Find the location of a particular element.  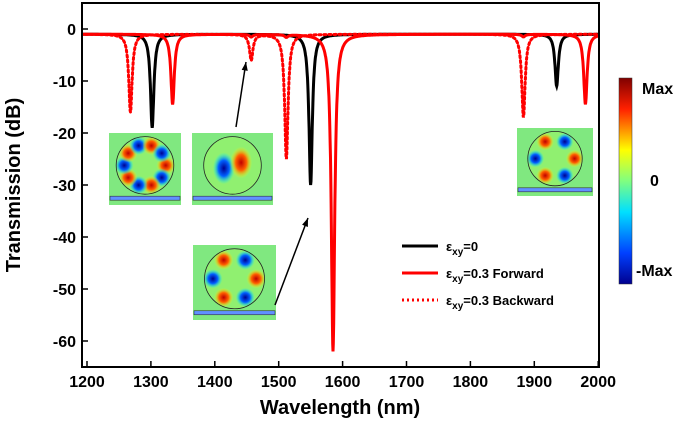

legend-label: εxy=0.3 Forward is located at coordinates (495, 275).